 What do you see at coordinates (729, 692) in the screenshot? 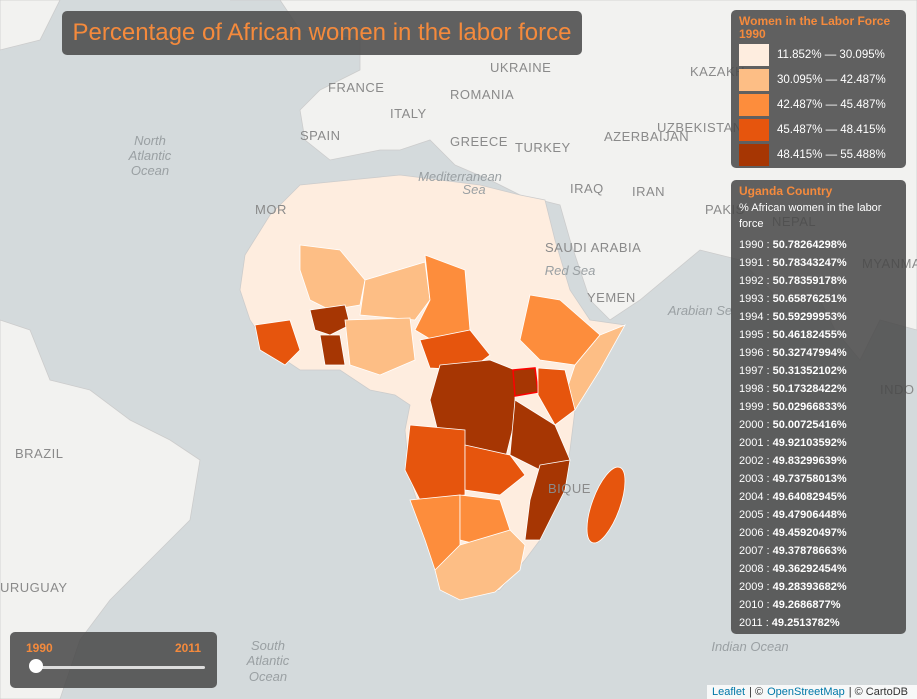
I see `attribution-link: Leaflet` at bounding box center [729, 692].